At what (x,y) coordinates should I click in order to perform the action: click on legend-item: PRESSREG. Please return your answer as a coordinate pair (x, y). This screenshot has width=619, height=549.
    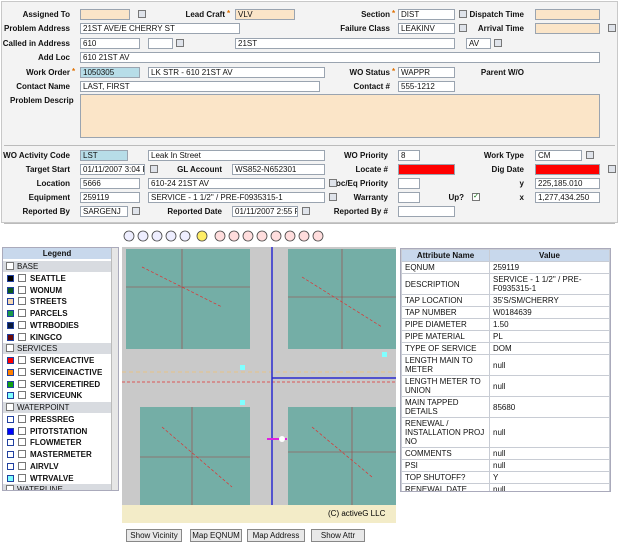
    Looking at the image, I should click on (52, 419).